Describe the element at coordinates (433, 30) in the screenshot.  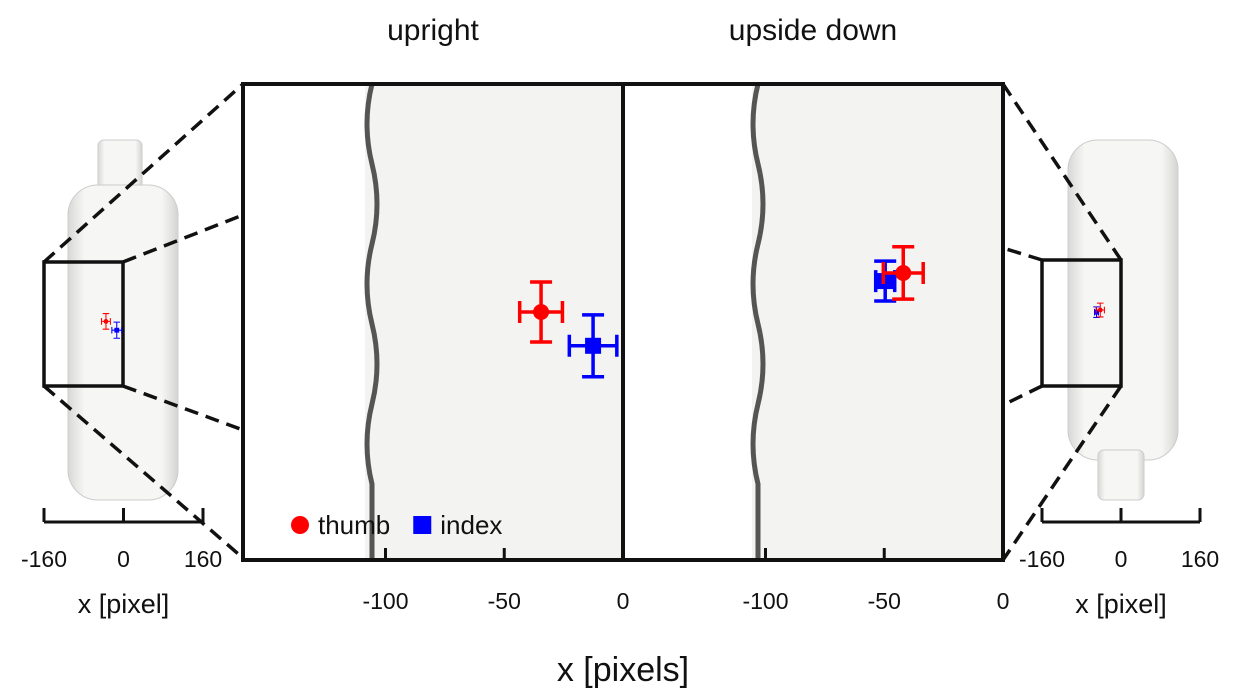
I see `panel-title: upright` at that location.